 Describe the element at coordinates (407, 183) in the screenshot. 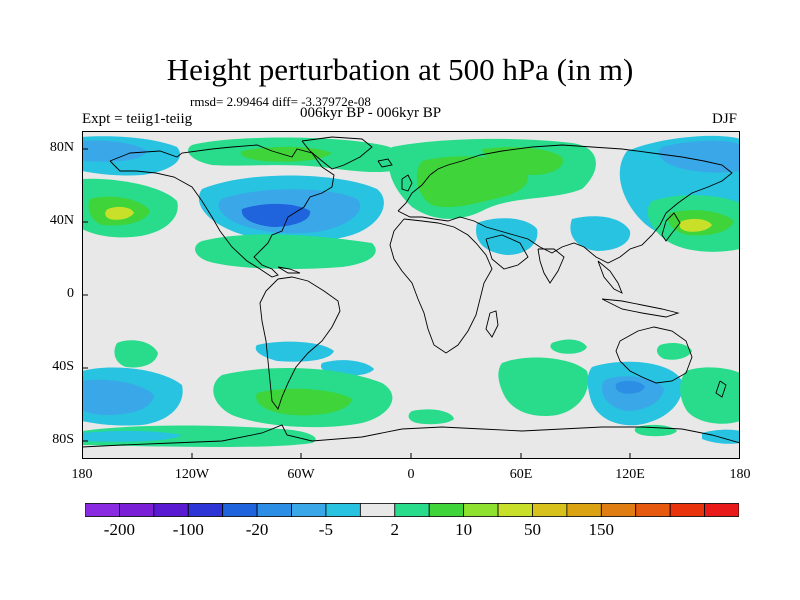

I see `coast-uk` at that location.